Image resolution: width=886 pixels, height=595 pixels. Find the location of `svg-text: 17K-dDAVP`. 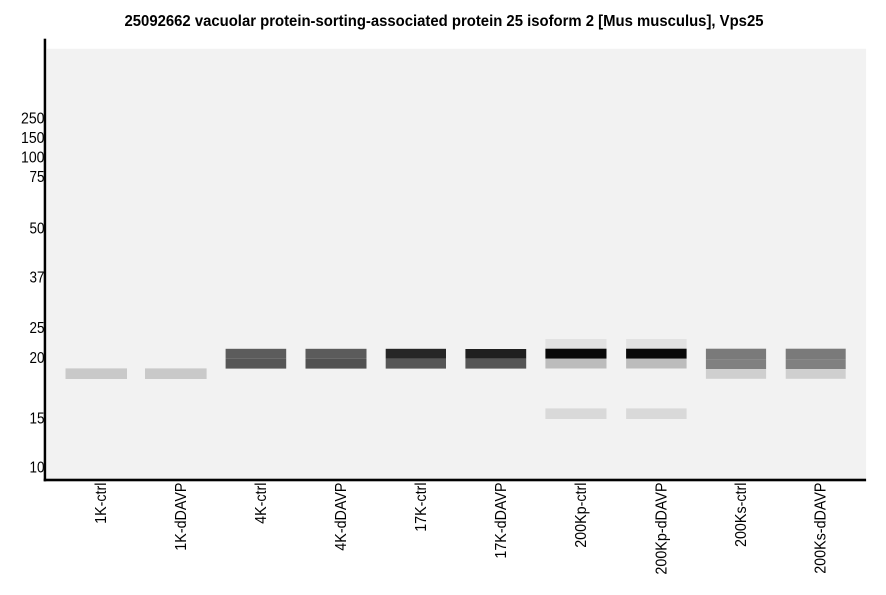

svg-text: 17K-dDAVP is located at coordinates (501, 520).